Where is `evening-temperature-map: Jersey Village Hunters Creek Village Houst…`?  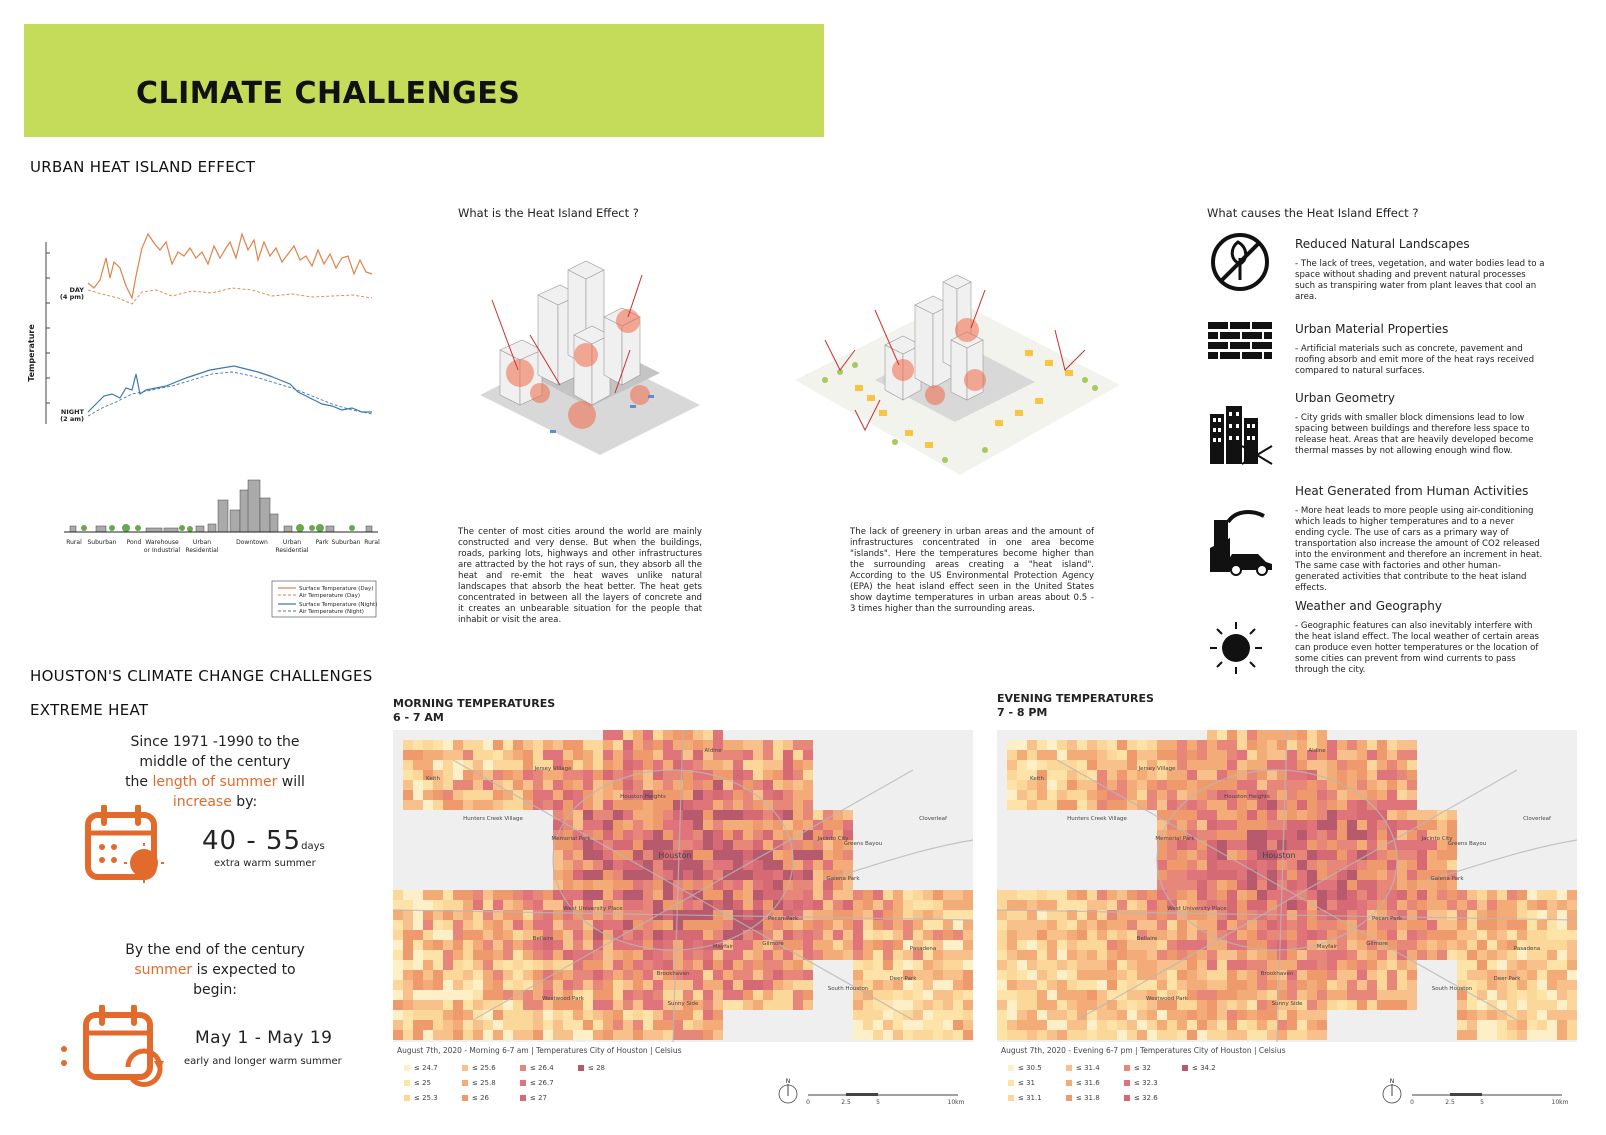
evening-temperature-map: Jersey Village Hunters Creek Village Houst… is located at coordinates (1287, 886).